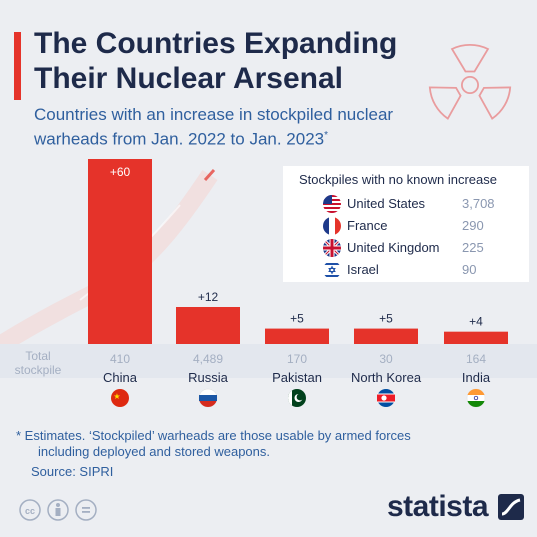 This screenshot has height=537, width=537. I want to click on india-flag-chakra, so click(476, 398).